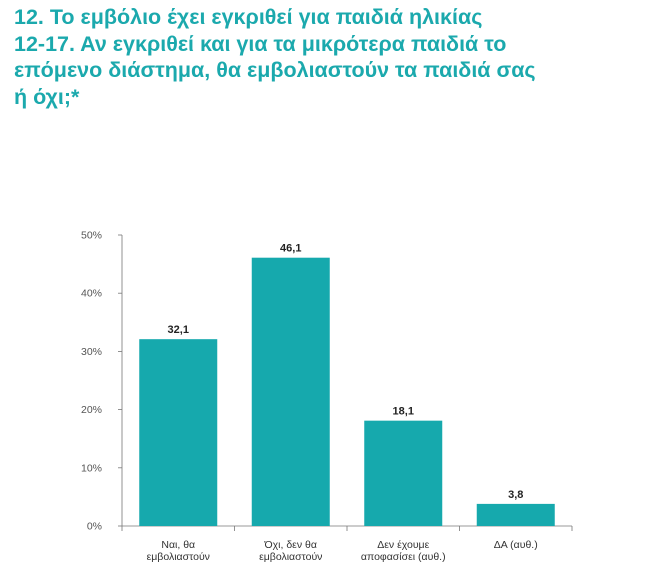 The height and width of the screenshot is (574, 652). Describe the element at coordinates (94, 527) in the screenshot. I see `y-tick-label: 0%` at that location.